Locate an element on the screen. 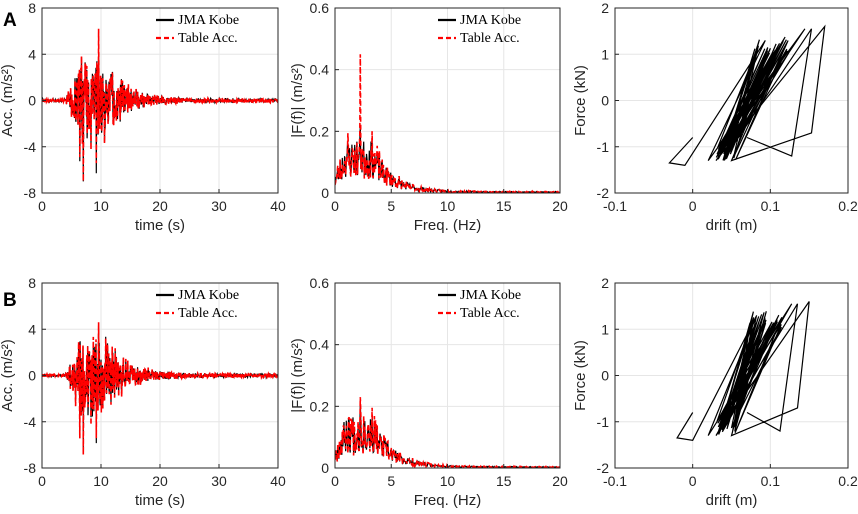 The image size is (858, 514). panel-label-b: B is located at coordinates (10, 300).